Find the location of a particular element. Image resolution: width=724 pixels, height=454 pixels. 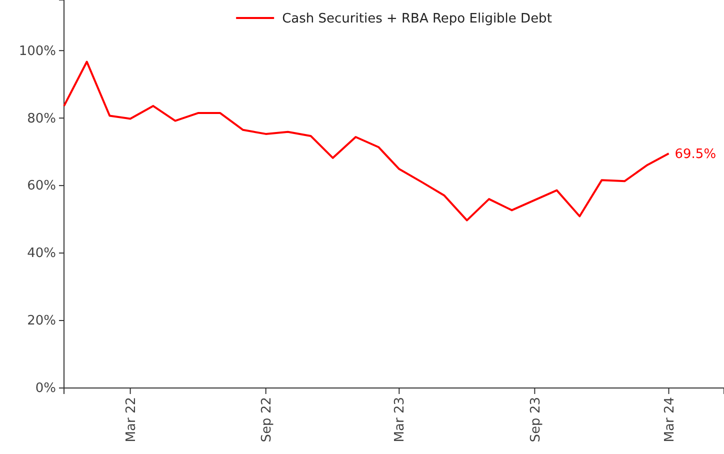

legend-label: Cash Securities + RBA Repo Eligible Debt is located at coordinates (417, 19).